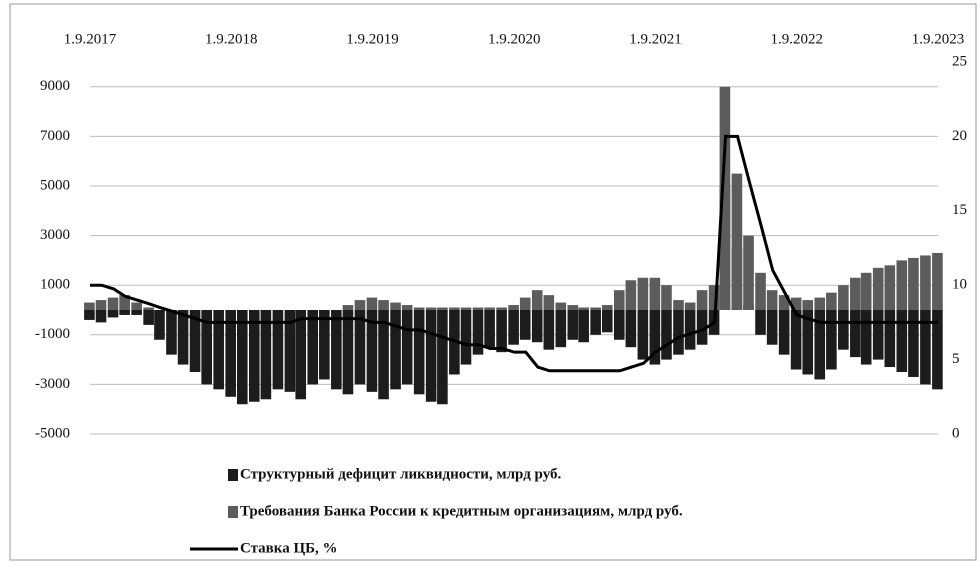 Image resolution: width=980 pixels, height=569 pixels. Describe the element at coordinates (956, 433) in the screenshot. I see `y2-tick-label: 0` at that location.